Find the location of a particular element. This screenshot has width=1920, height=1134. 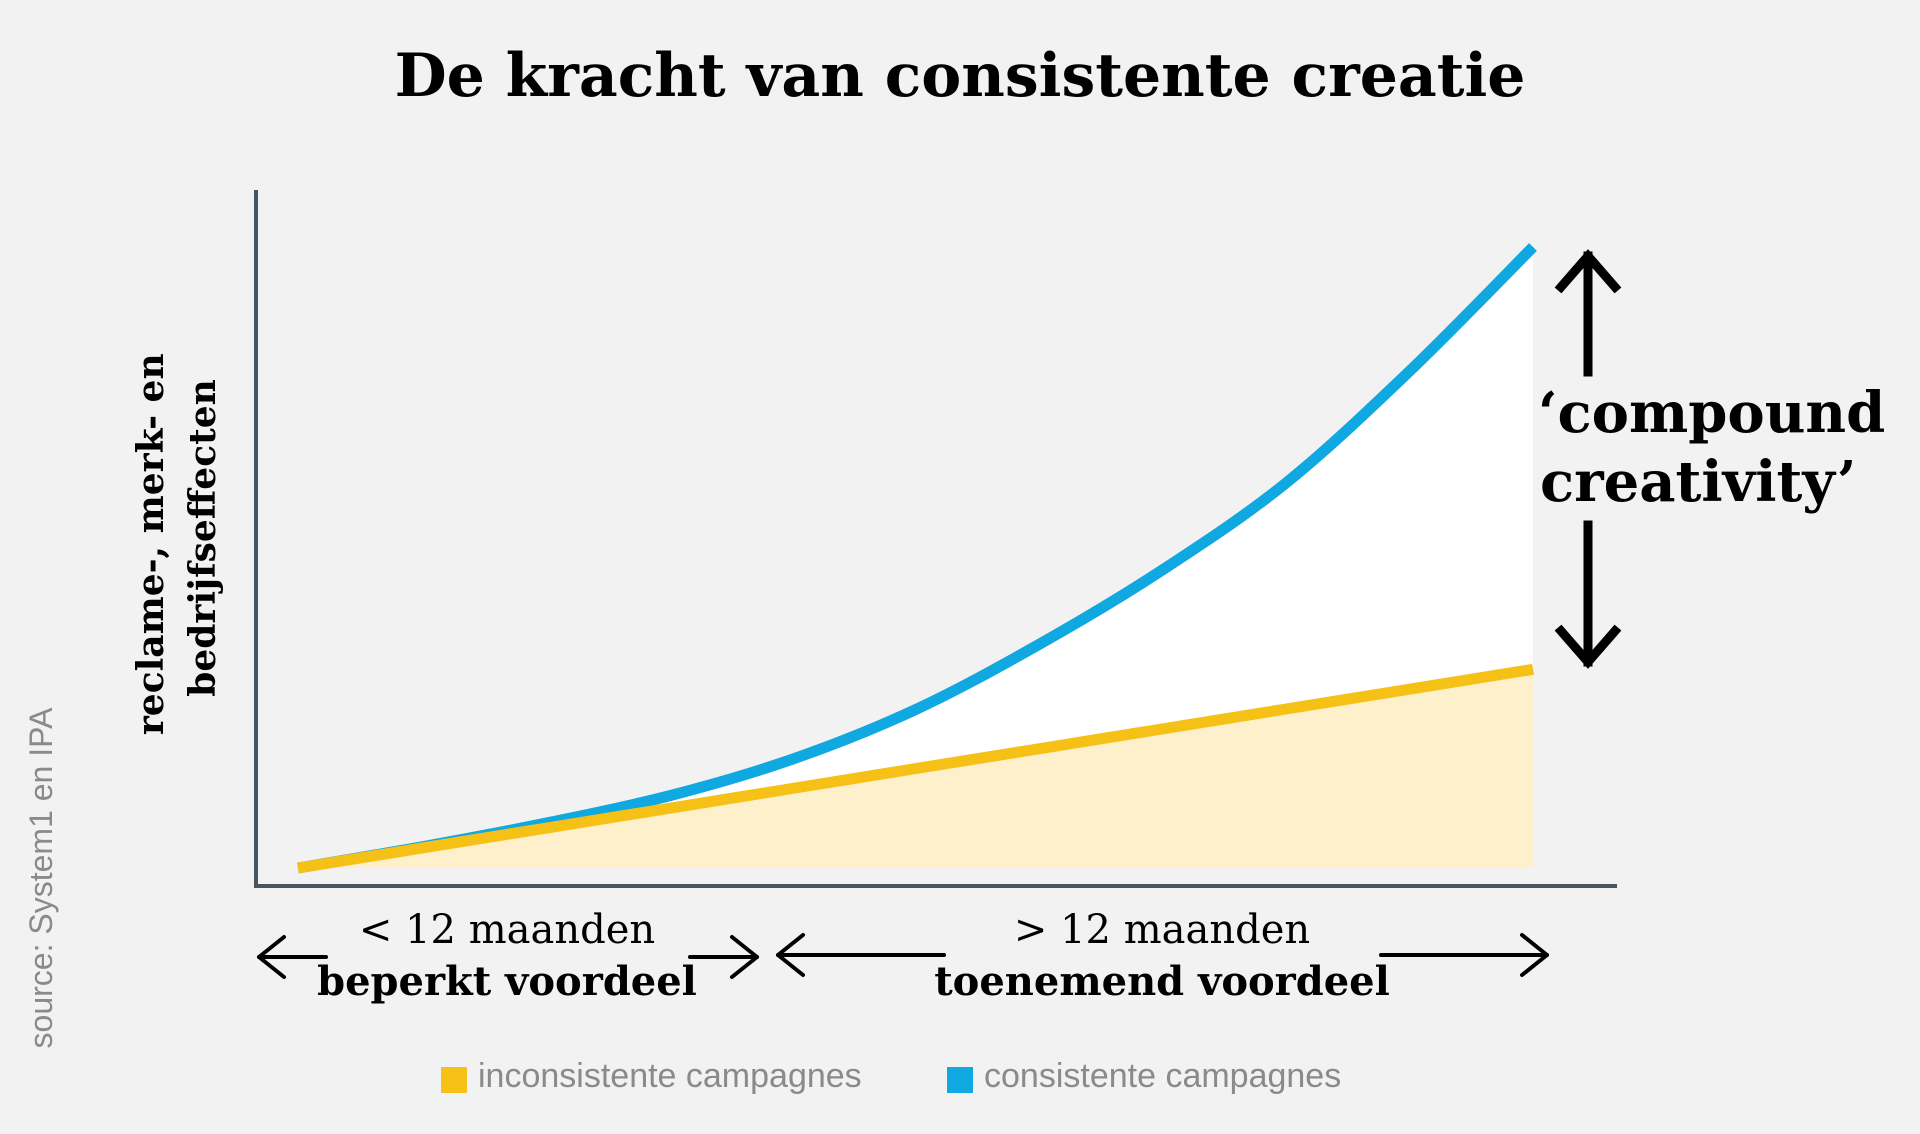

legend-label-inconsistent: inconsistente campagnes is located at coordinates (670, 1076).